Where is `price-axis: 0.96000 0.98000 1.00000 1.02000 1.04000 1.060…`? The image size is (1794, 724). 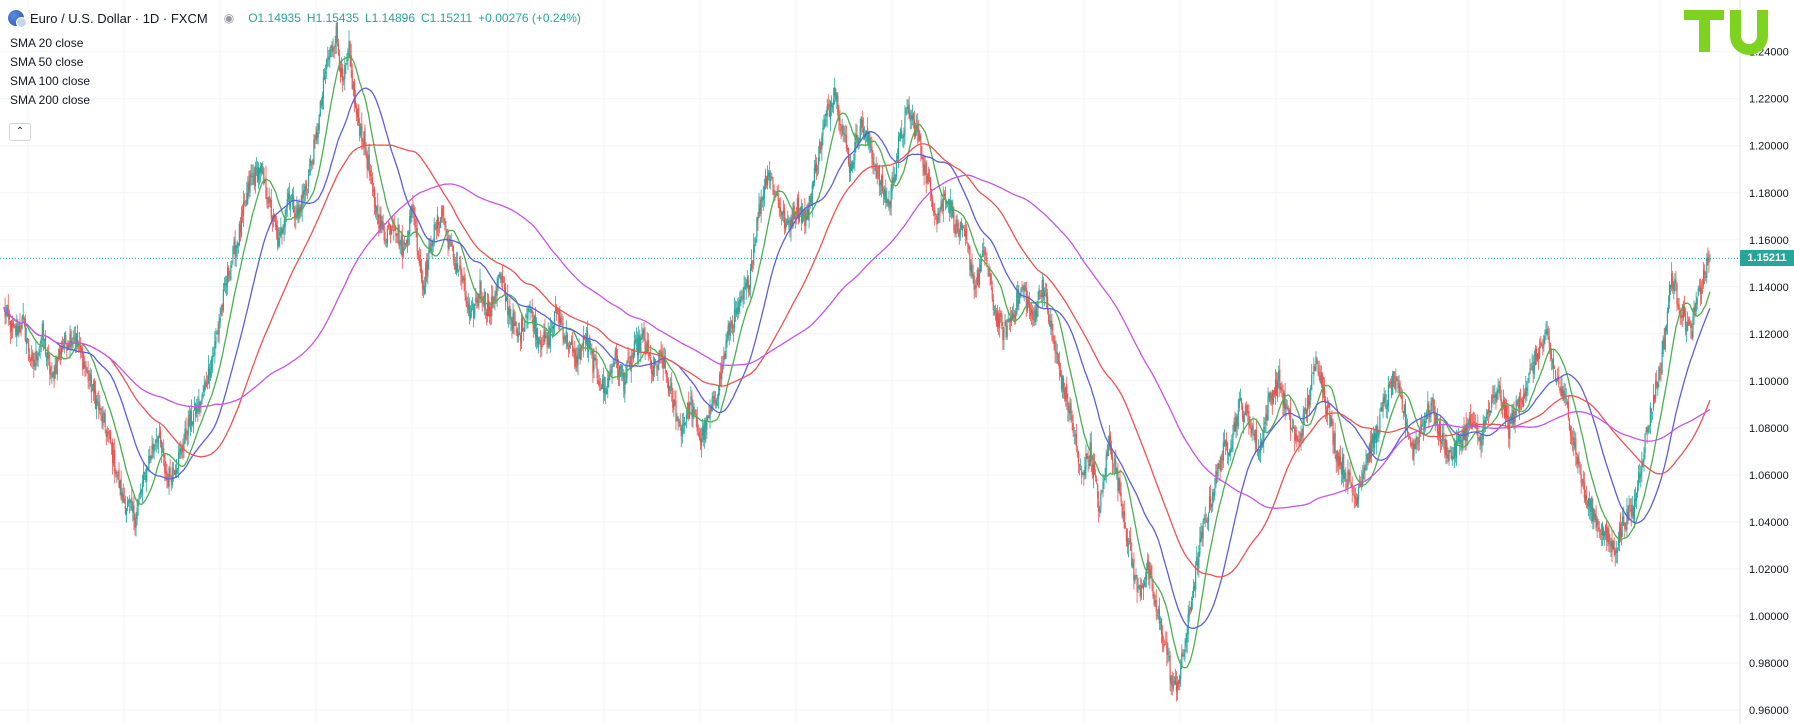
price-axis: 0.96000 0.98000 1.00000 1.02000 1.04000 1.060… is located at coordinates (1764, 362).